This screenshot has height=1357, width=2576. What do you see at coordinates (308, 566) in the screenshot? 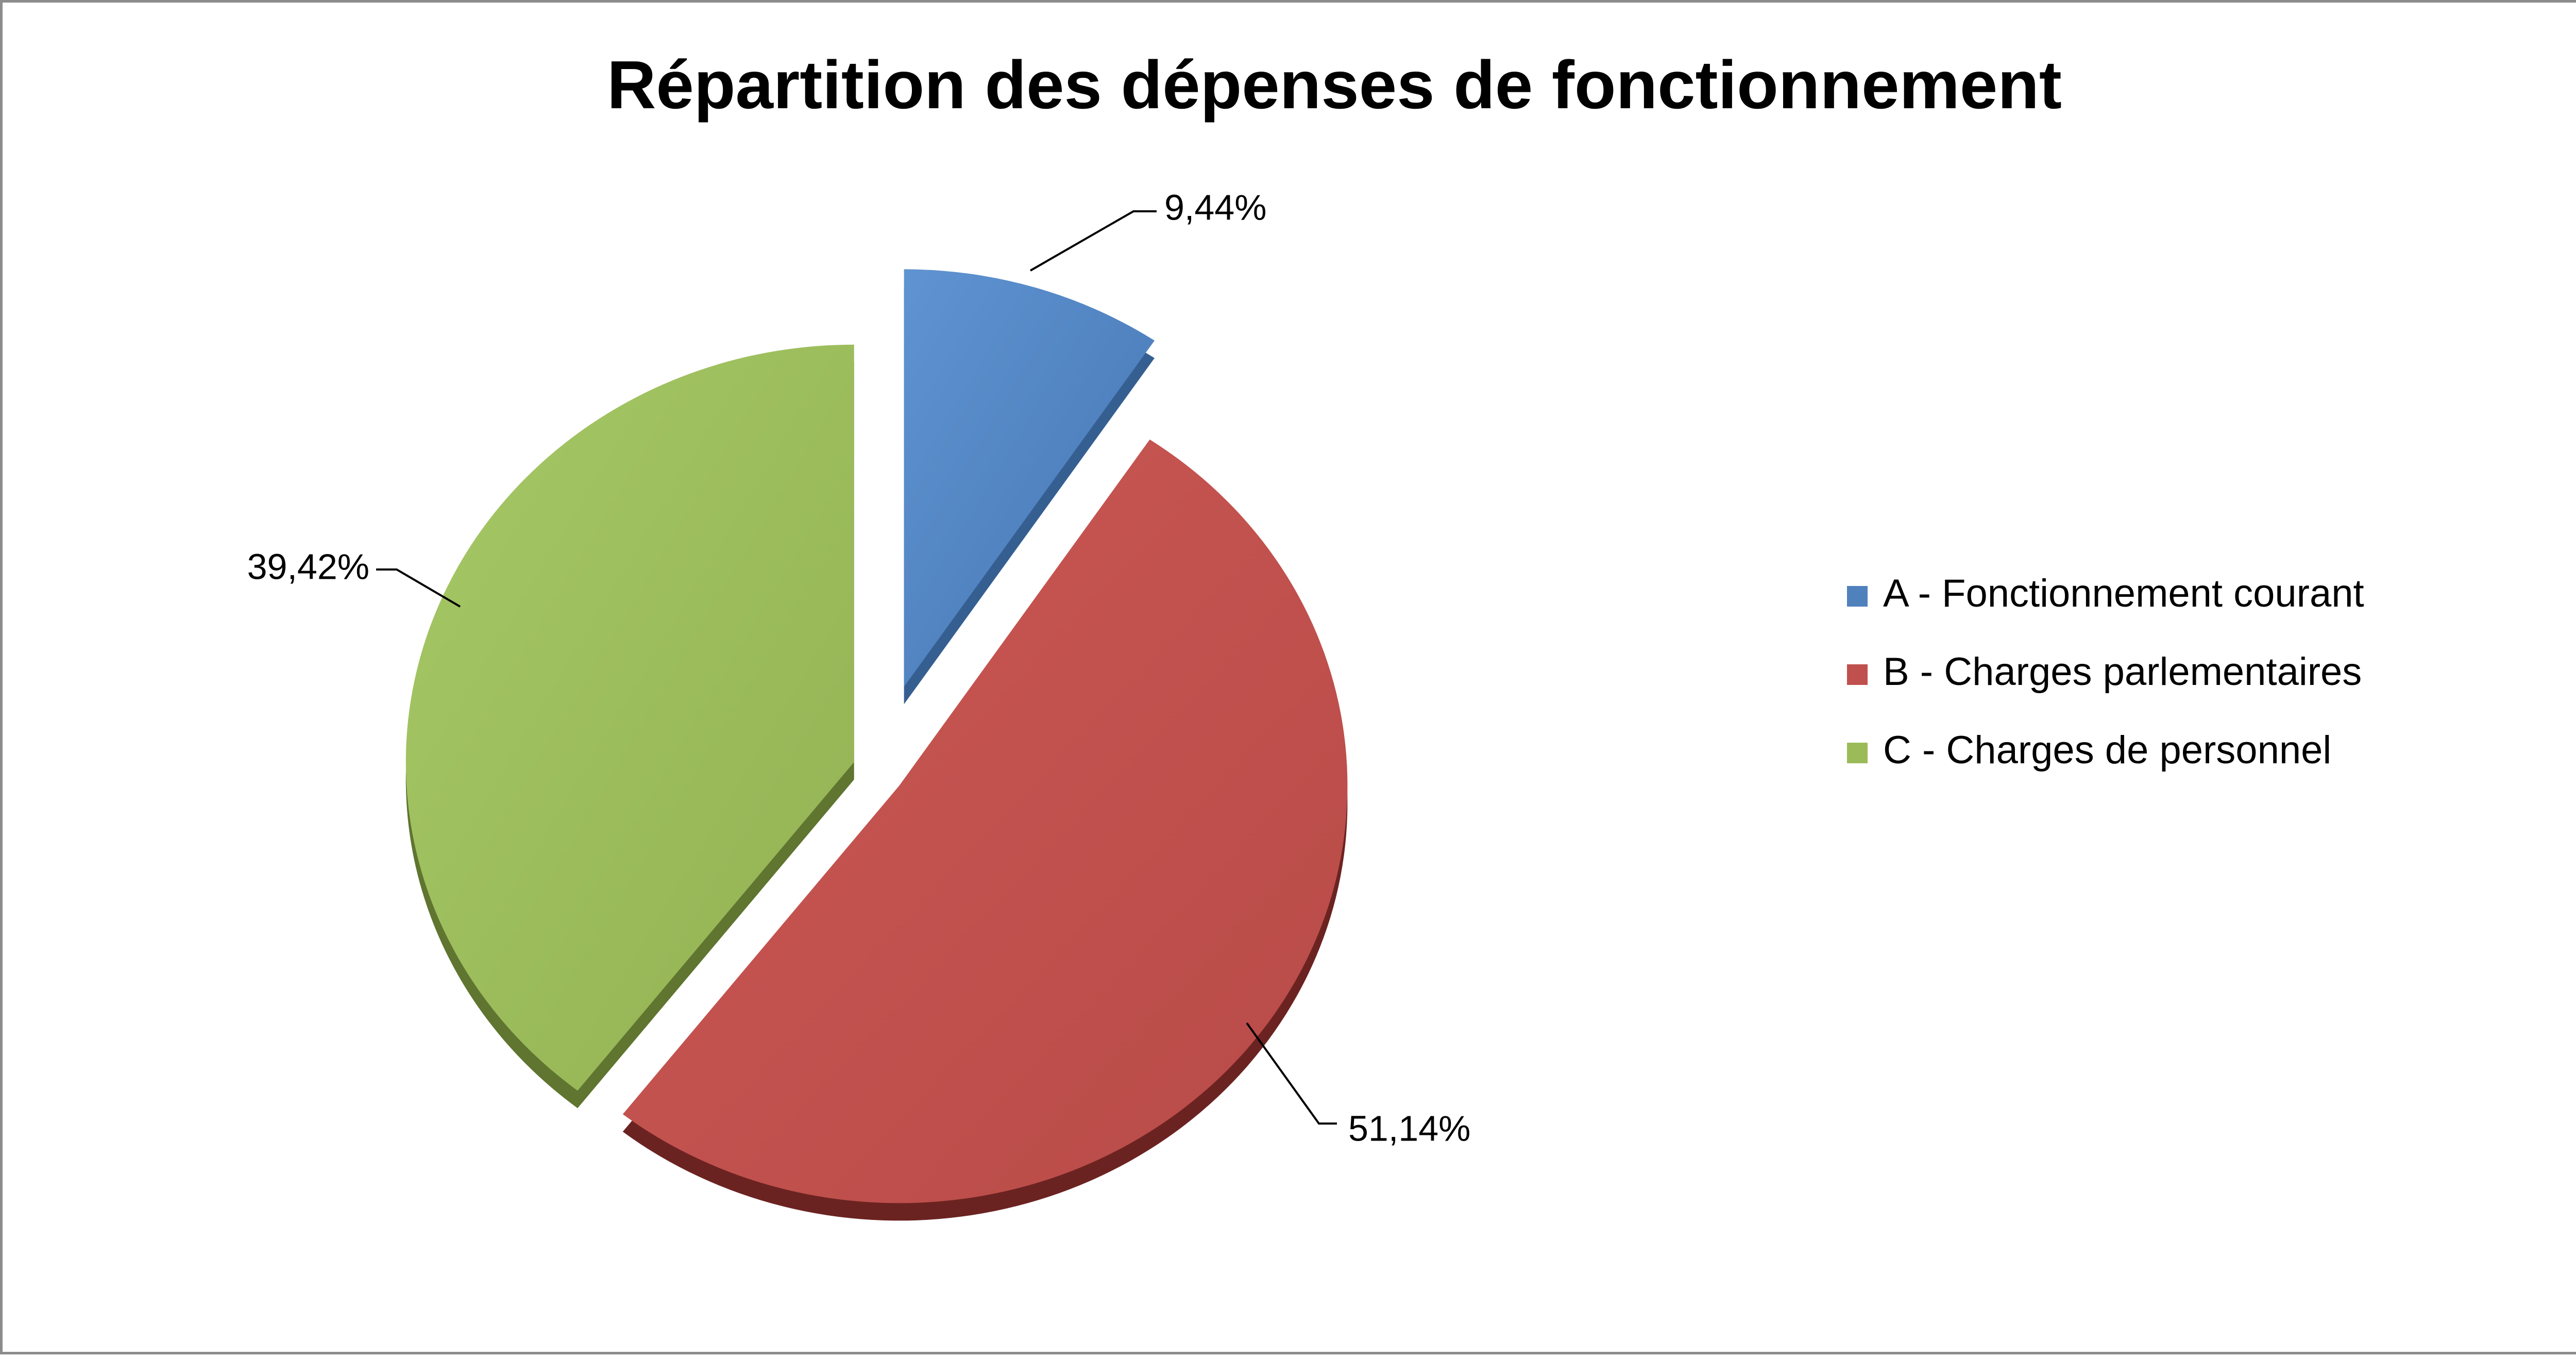
I see `data-label-3: 39,42%` at bounding box center [308, 566].